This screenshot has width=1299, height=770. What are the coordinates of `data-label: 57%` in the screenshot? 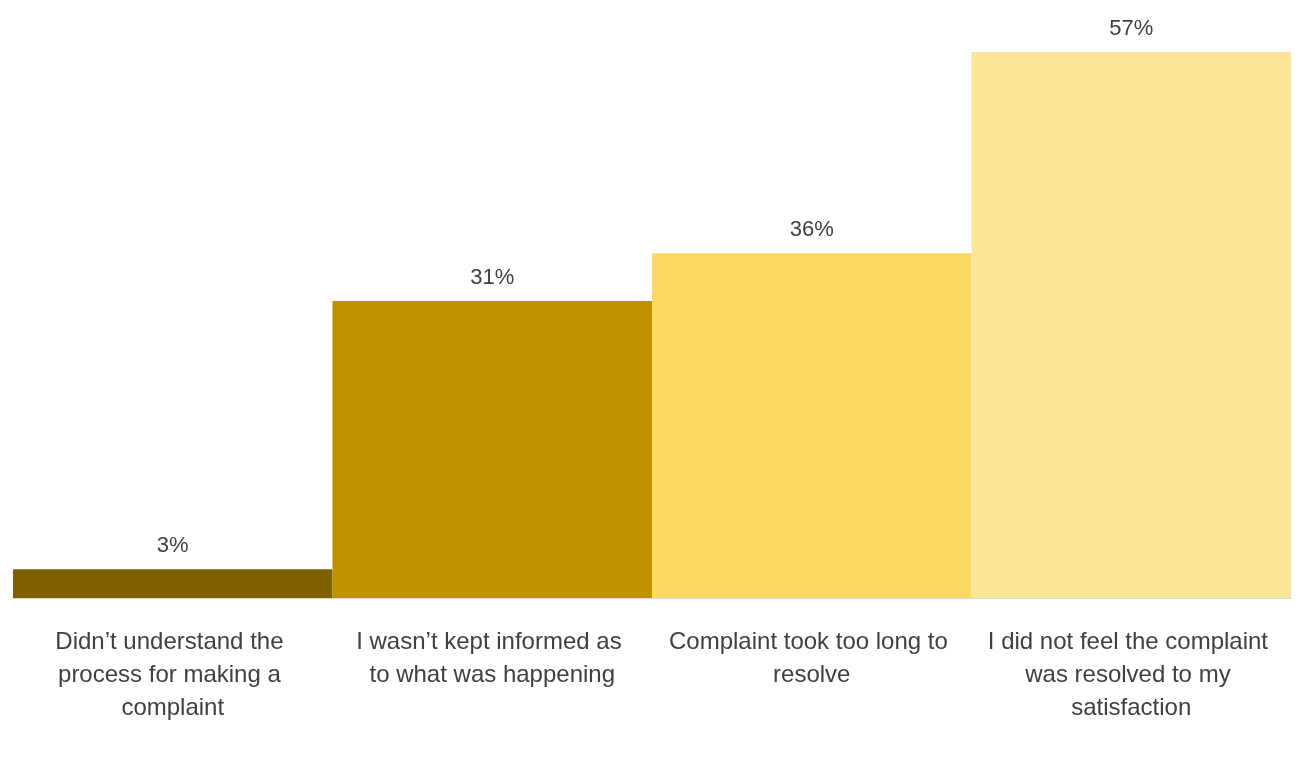 It's located at (1131, 27).